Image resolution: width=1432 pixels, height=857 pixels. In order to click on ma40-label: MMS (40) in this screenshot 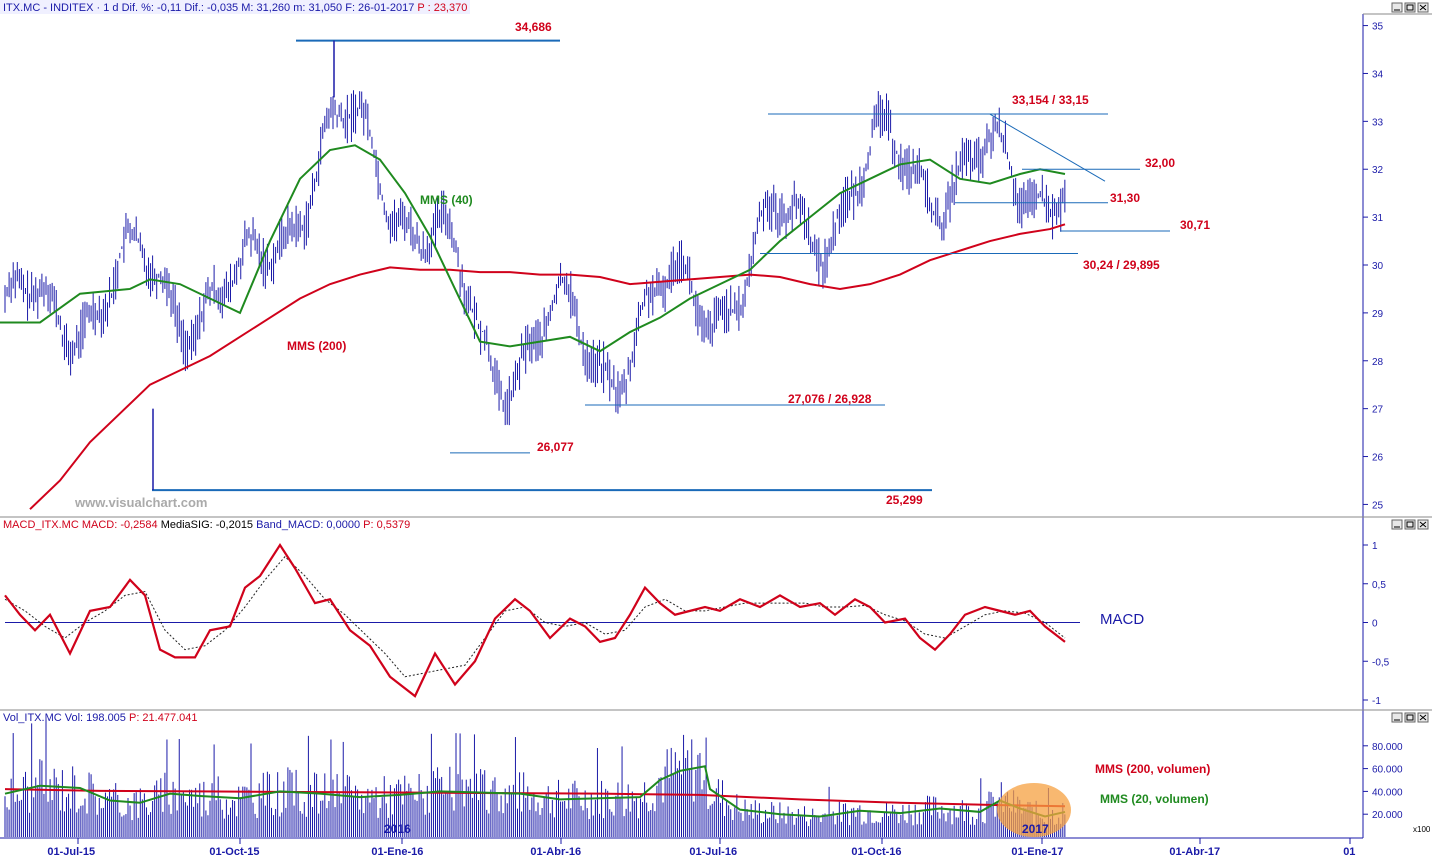, I will do `click(446, 200)`.